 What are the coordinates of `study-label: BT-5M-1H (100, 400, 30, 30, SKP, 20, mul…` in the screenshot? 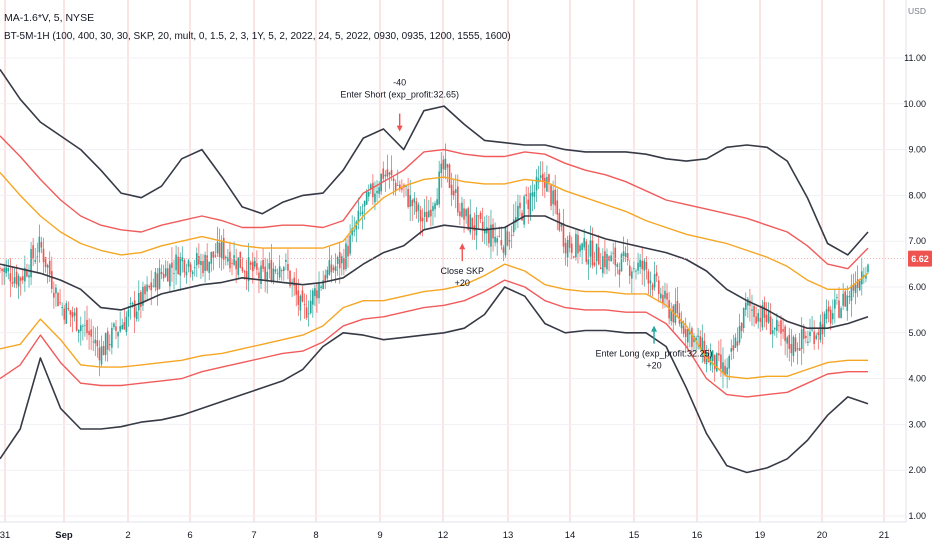 It's located at (257, 36).